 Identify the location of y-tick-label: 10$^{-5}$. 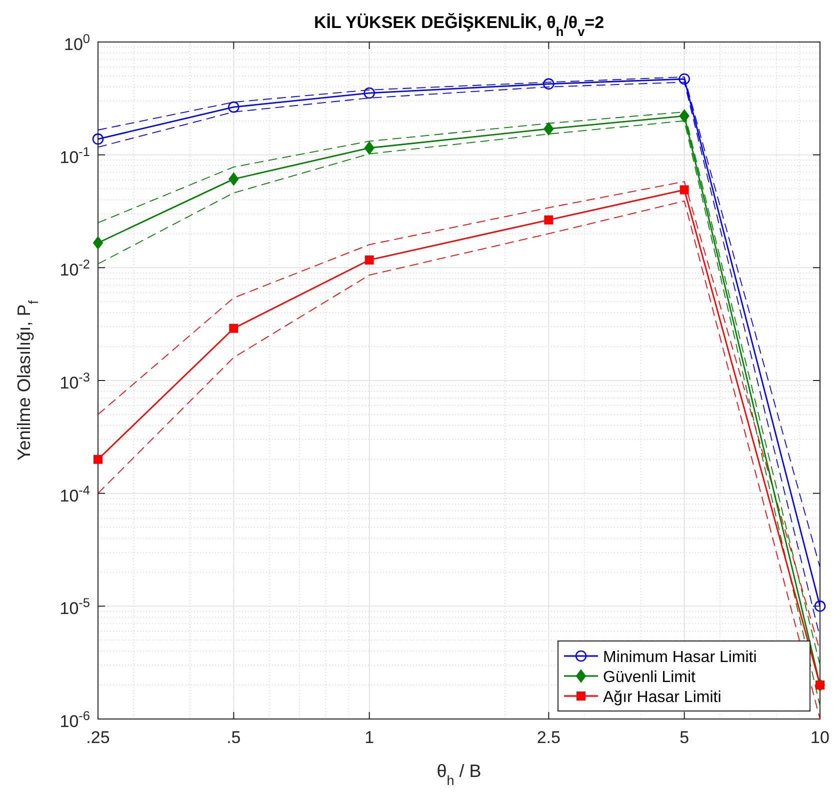
(75, 606).